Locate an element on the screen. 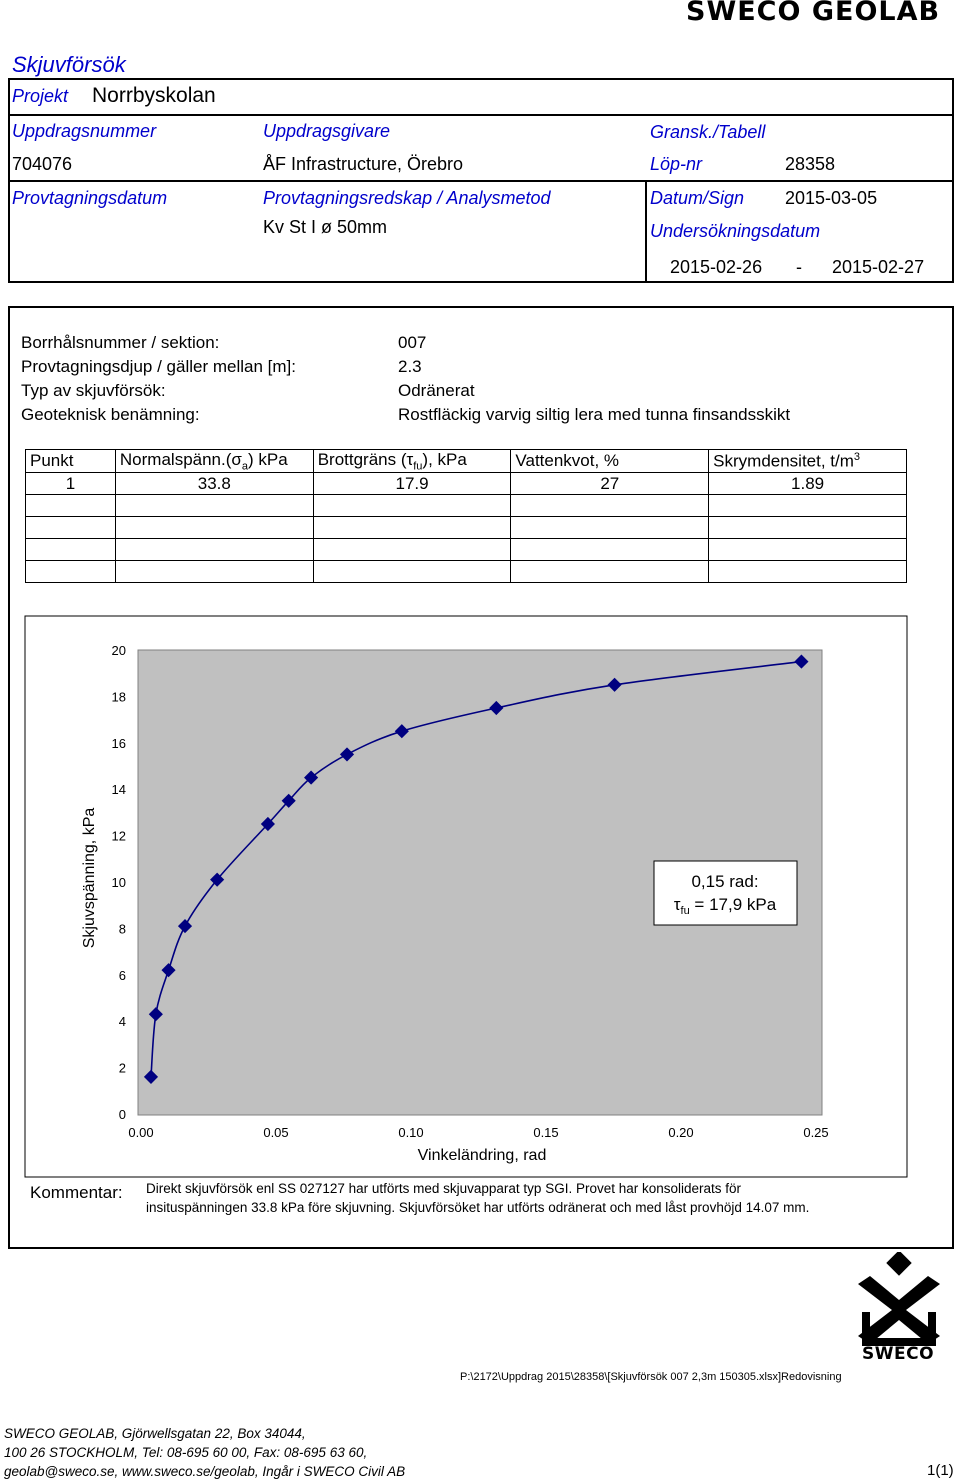 The image size is (960, 1481). undersokningsdatum-label: Undersökningsdatum is located at coordinates (735, 231).